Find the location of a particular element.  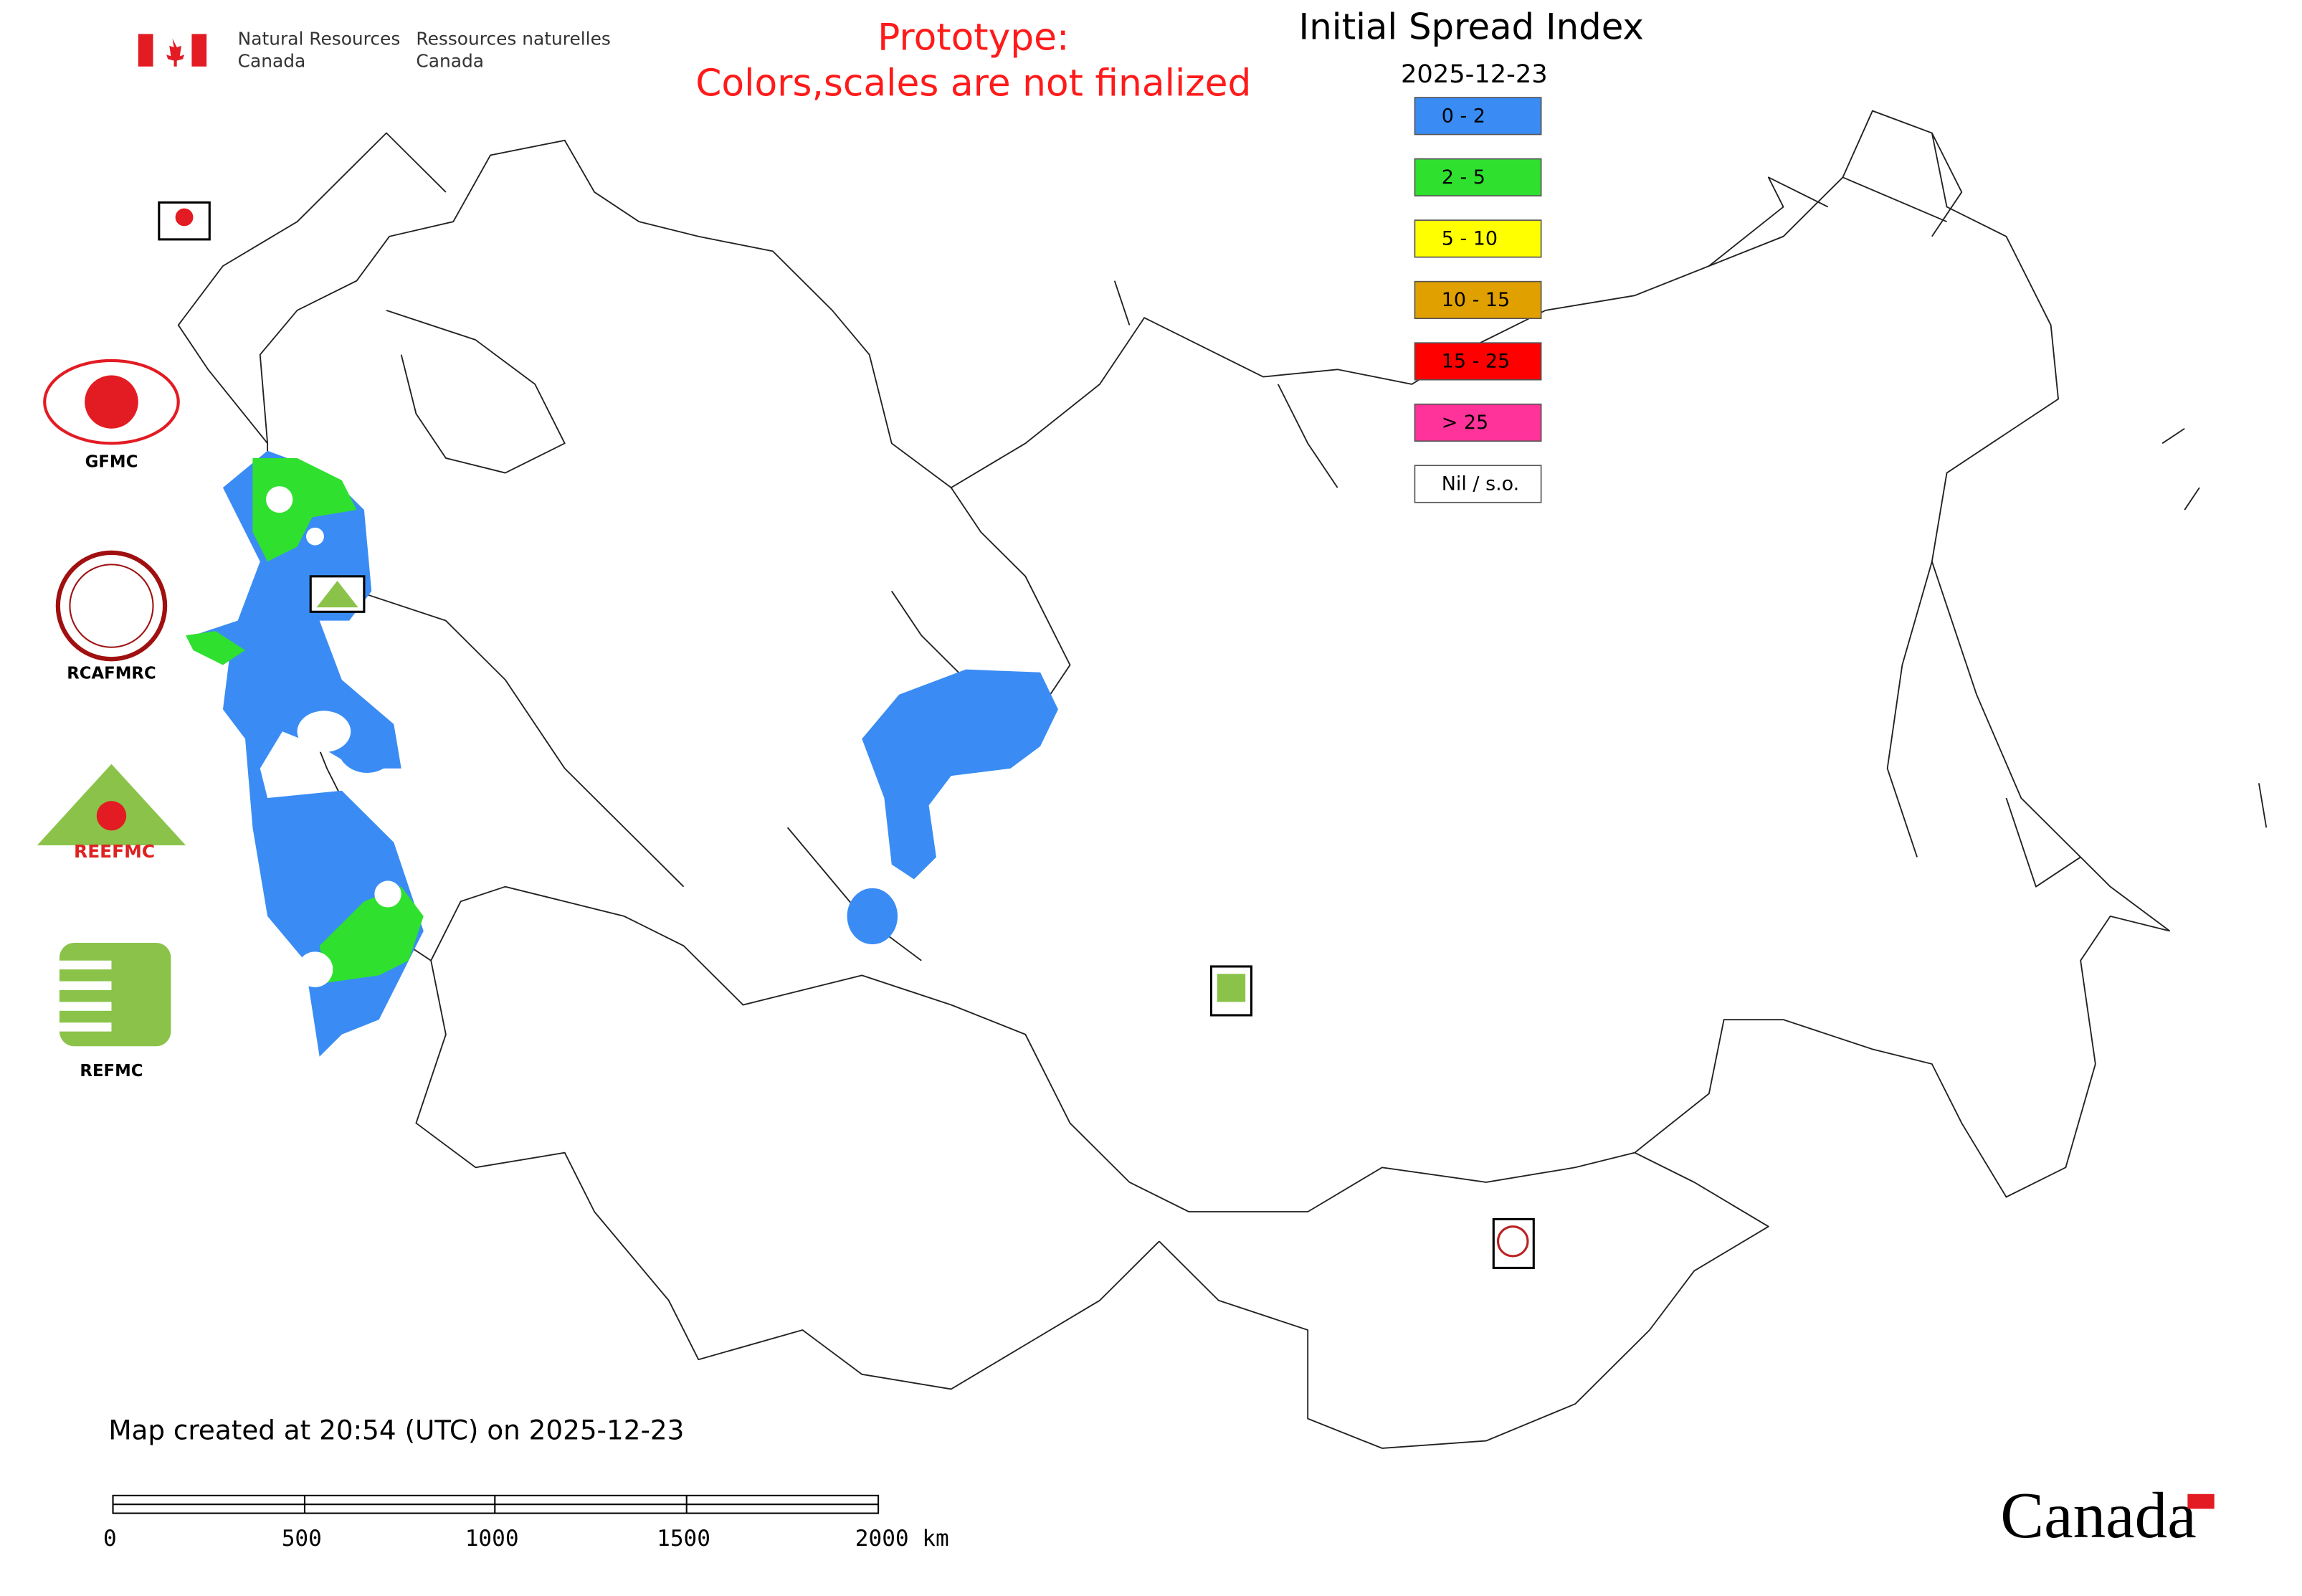

legend-label: 5 - 10 is located at coordinates (1470, 238).